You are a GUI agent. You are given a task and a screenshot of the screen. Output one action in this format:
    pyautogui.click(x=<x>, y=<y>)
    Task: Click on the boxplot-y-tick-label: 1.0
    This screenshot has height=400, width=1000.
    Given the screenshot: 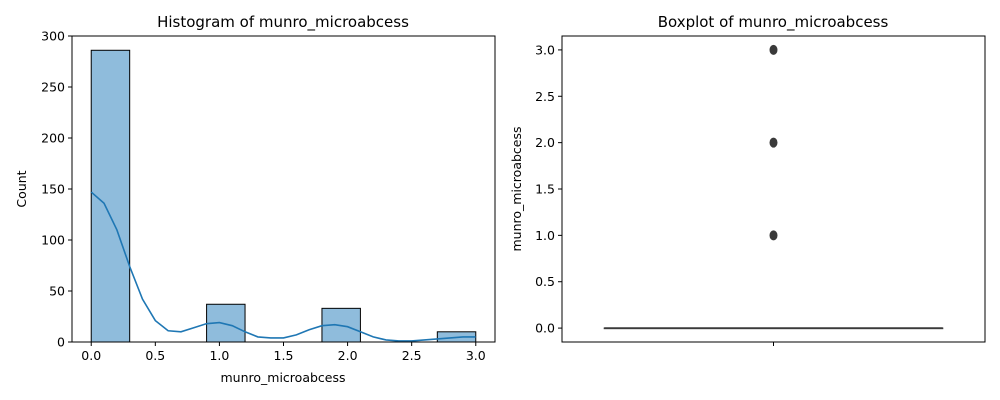 What is the action you would take?
    pyautogui.click(x=545, y=235)
    